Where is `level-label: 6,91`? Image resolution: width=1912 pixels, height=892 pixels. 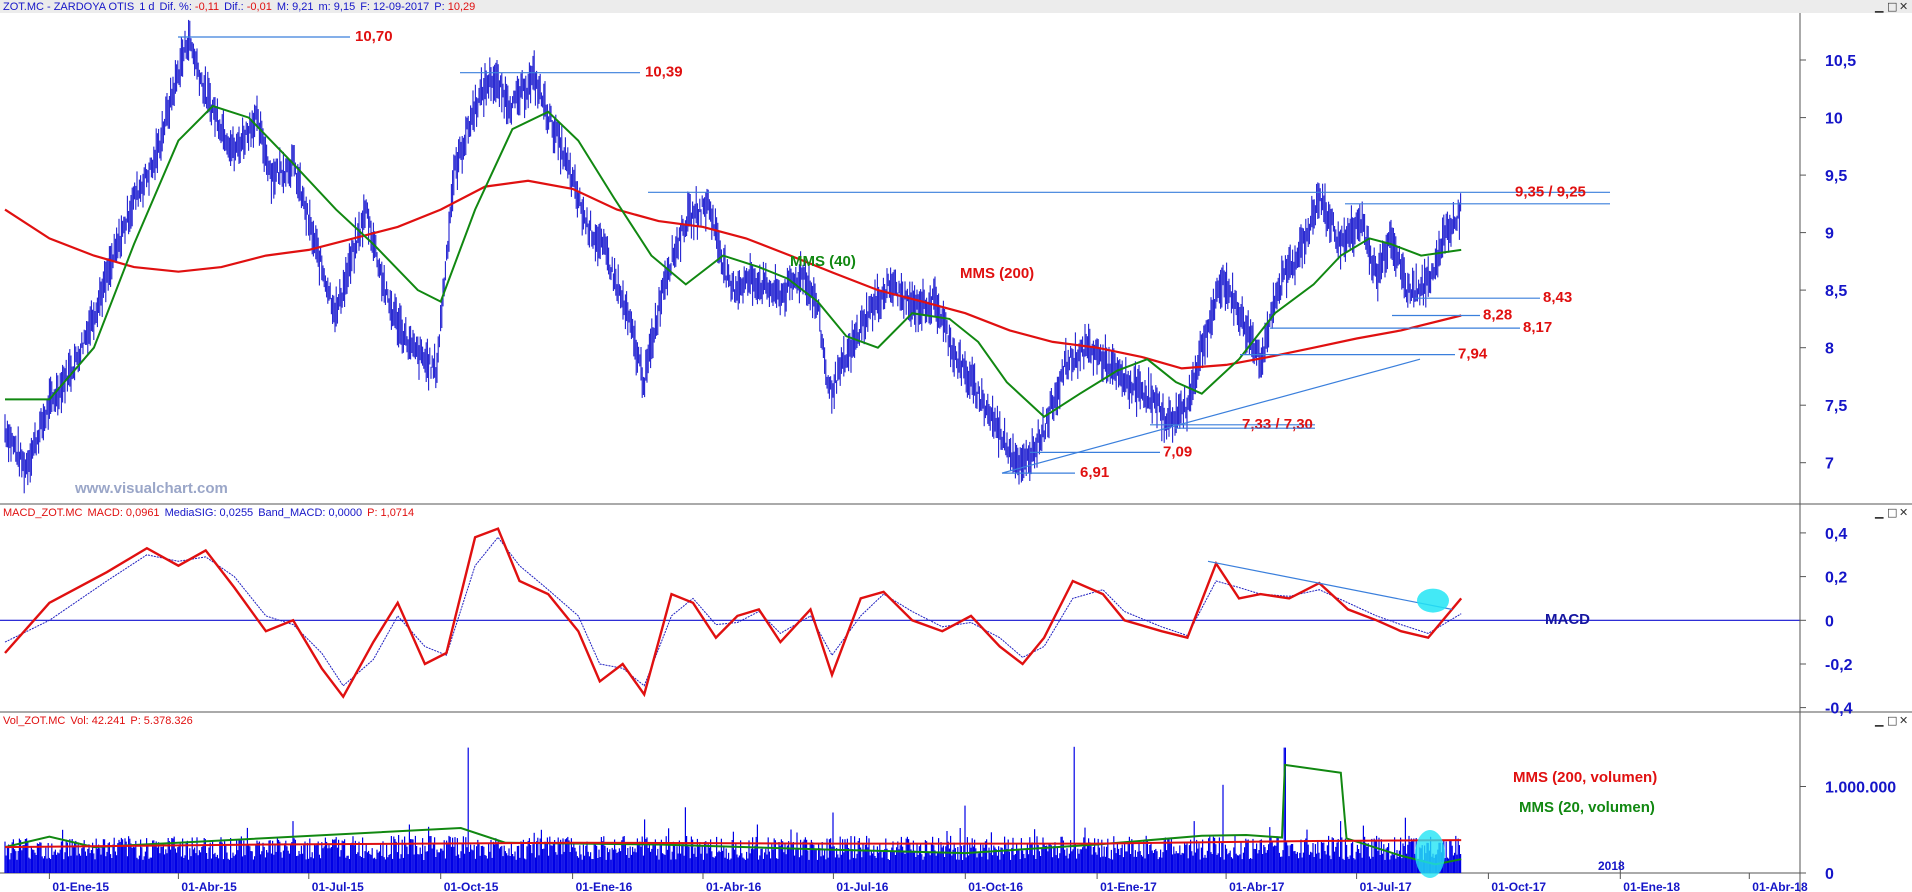 level-label: 6,91 is located at coordinates (1094, 472).